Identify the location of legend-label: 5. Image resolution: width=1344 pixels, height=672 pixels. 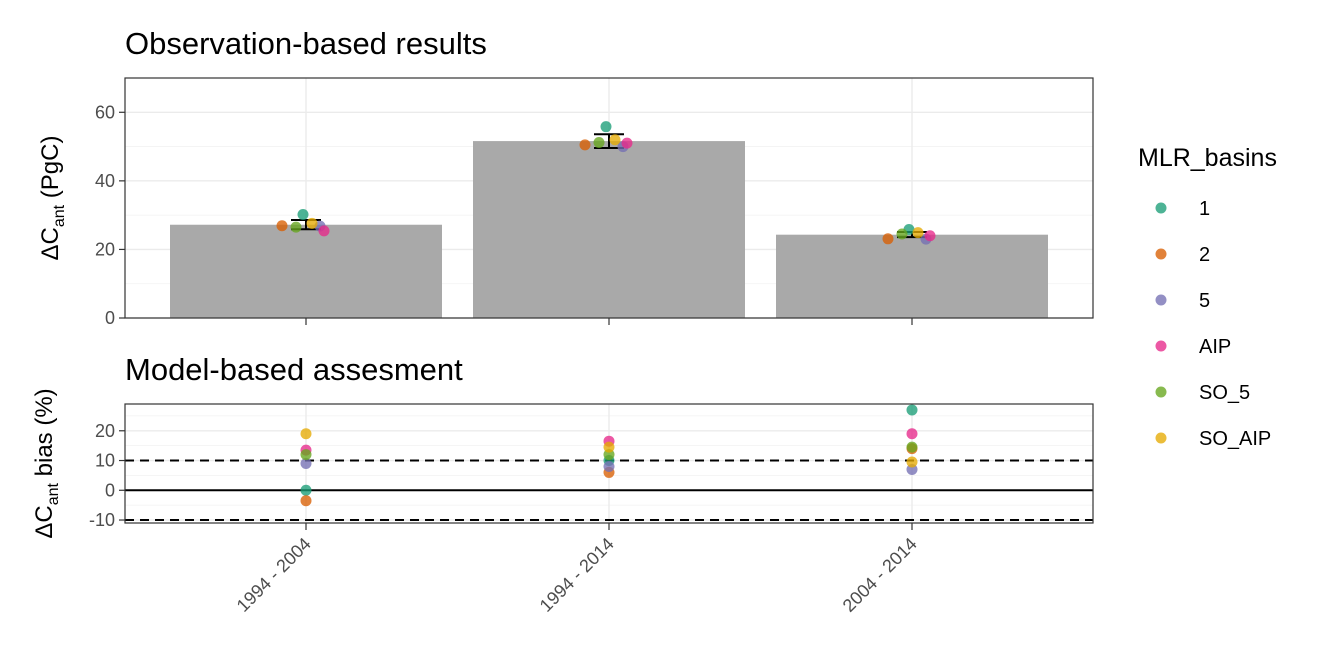
(1204, 301).